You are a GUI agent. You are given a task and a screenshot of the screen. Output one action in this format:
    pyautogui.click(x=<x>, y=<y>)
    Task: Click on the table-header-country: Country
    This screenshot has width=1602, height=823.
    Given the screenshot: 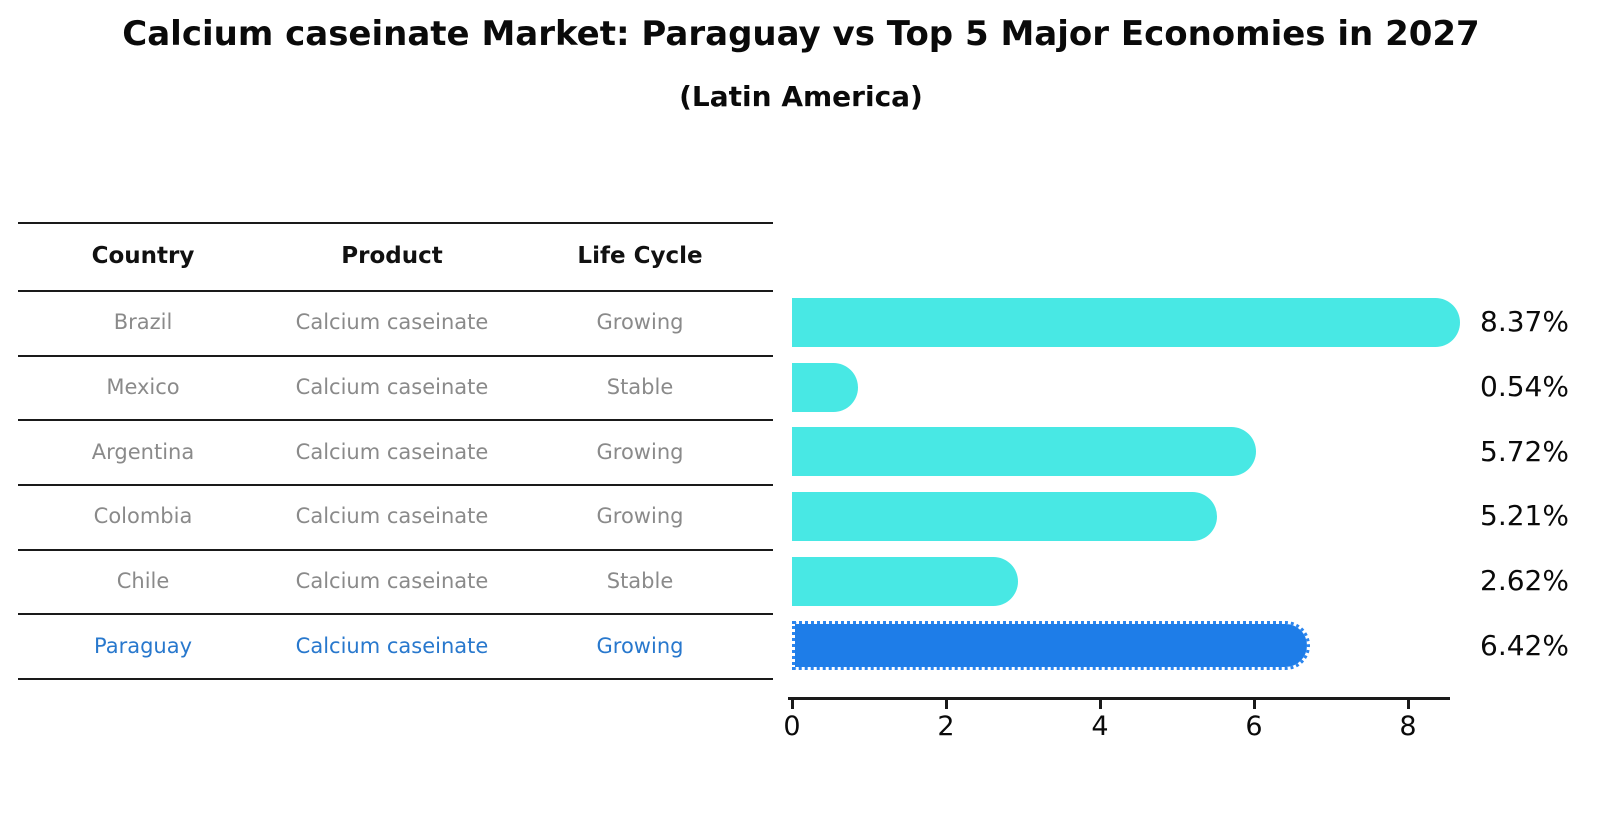 What is the action you would take?
    pyautogui.click(x=143, y=256)
    